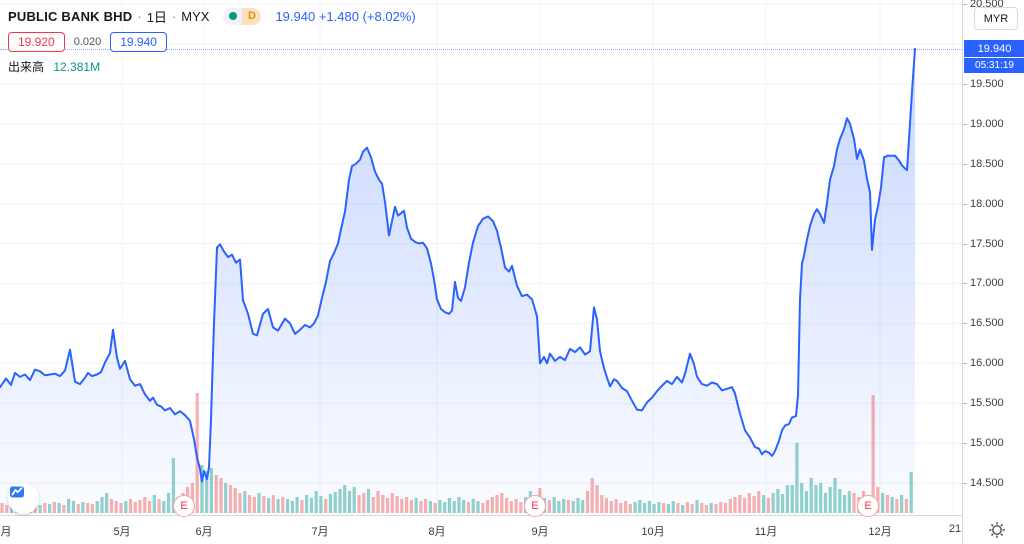  What do you see at coordinates (87, 41) in the screenshot?
I see `spread-value: 0.020` at bounding box center [87, 41].